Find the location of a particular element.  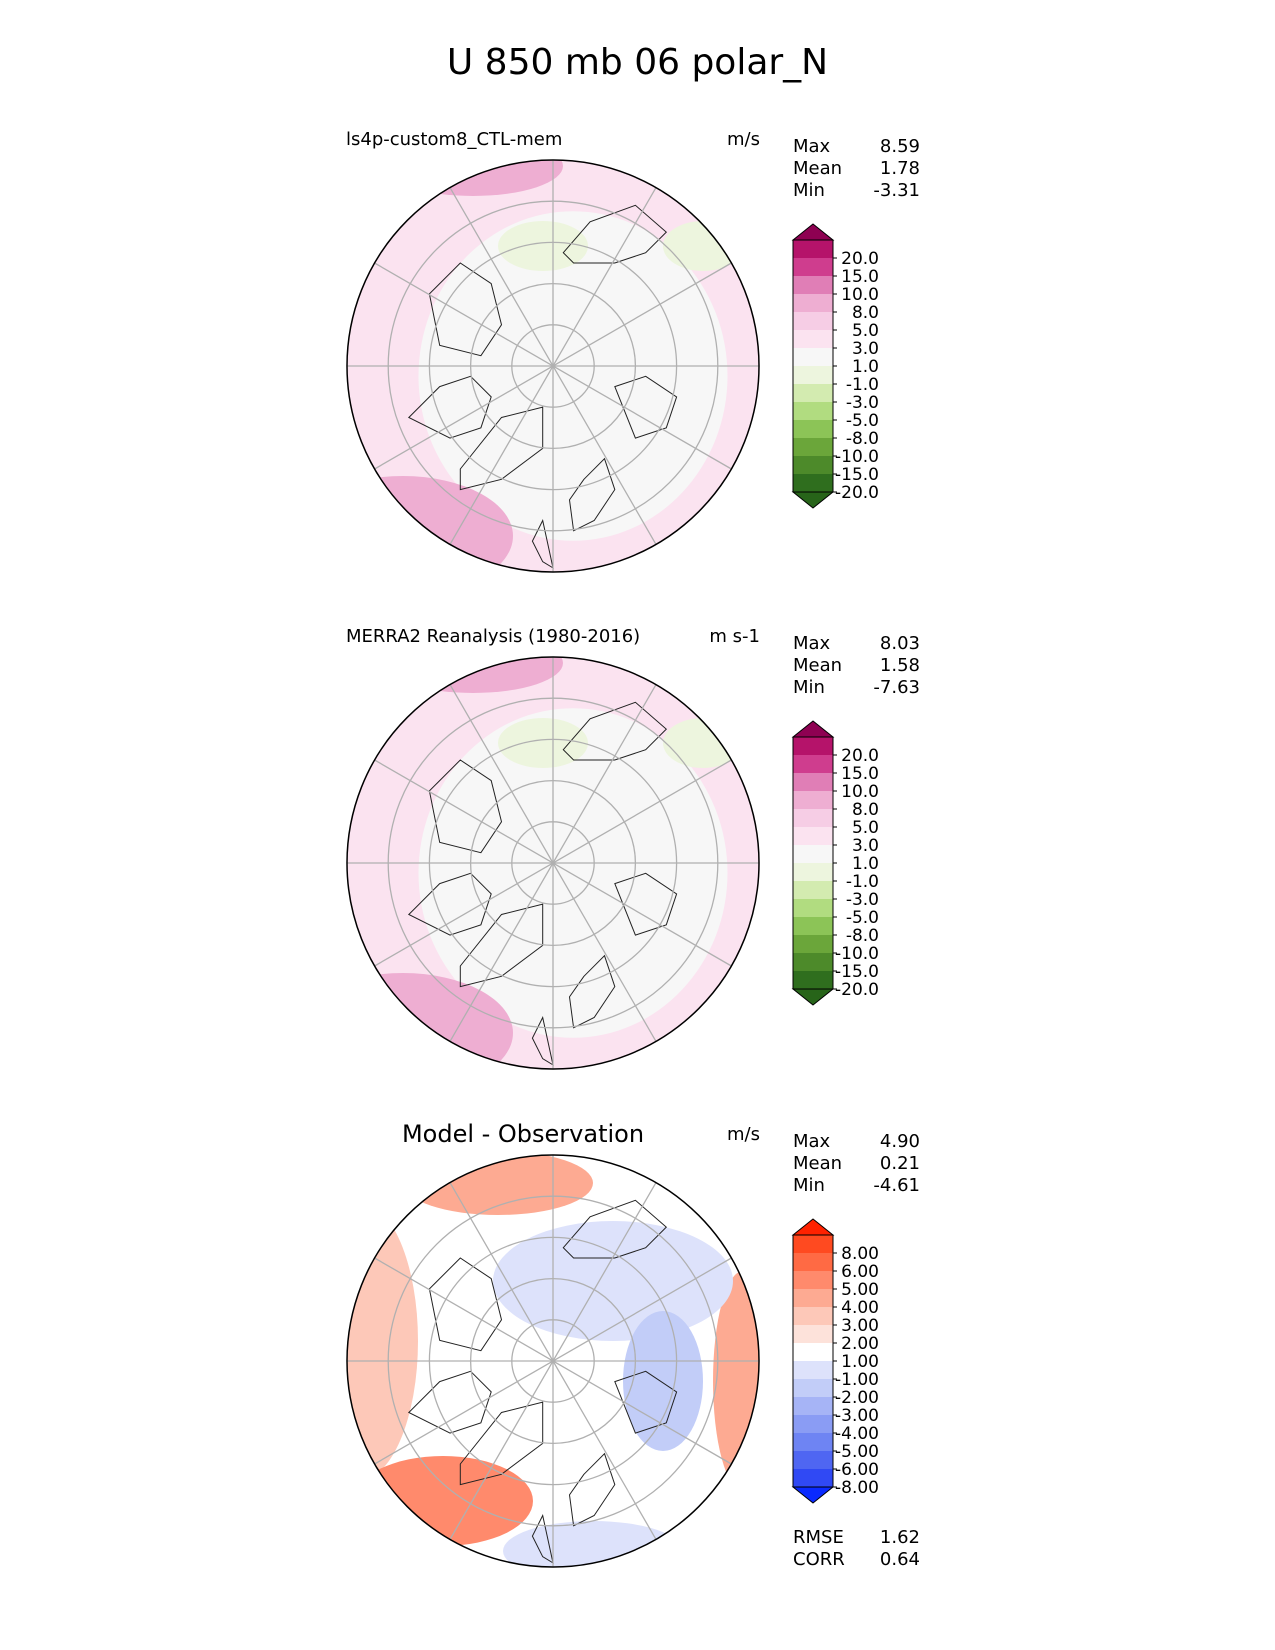

rmse-label: RMSE is located at coordinates (818, 1537).